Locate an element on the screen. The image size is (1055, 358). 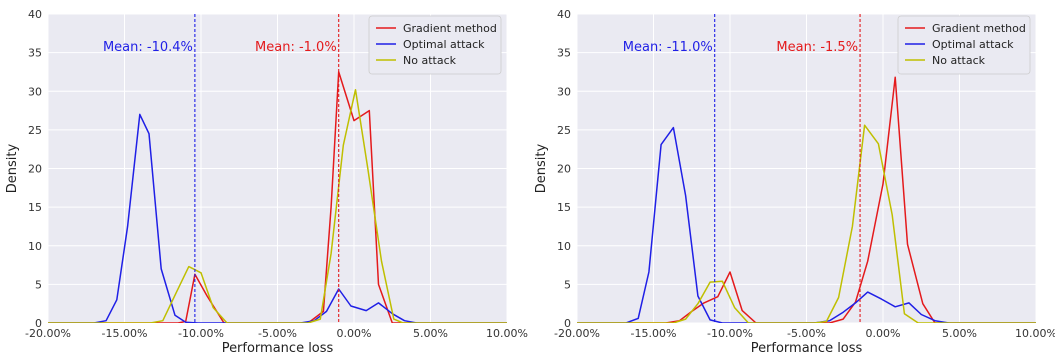
mean-label: Mean: -1.5% is located at coordinates (817, 47).